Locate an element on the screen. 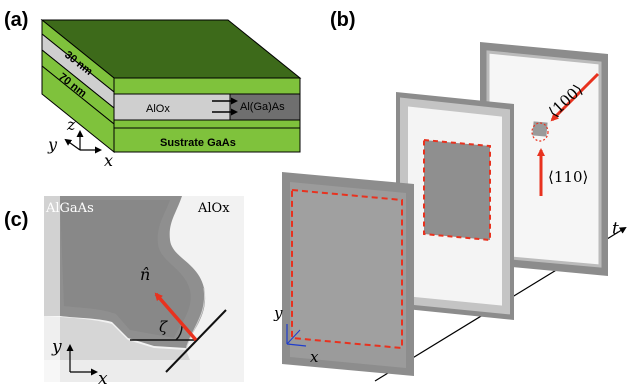 The height and width of the screenshot is (386, 634). axis-z-a: z is located at coordinates (71, 124).